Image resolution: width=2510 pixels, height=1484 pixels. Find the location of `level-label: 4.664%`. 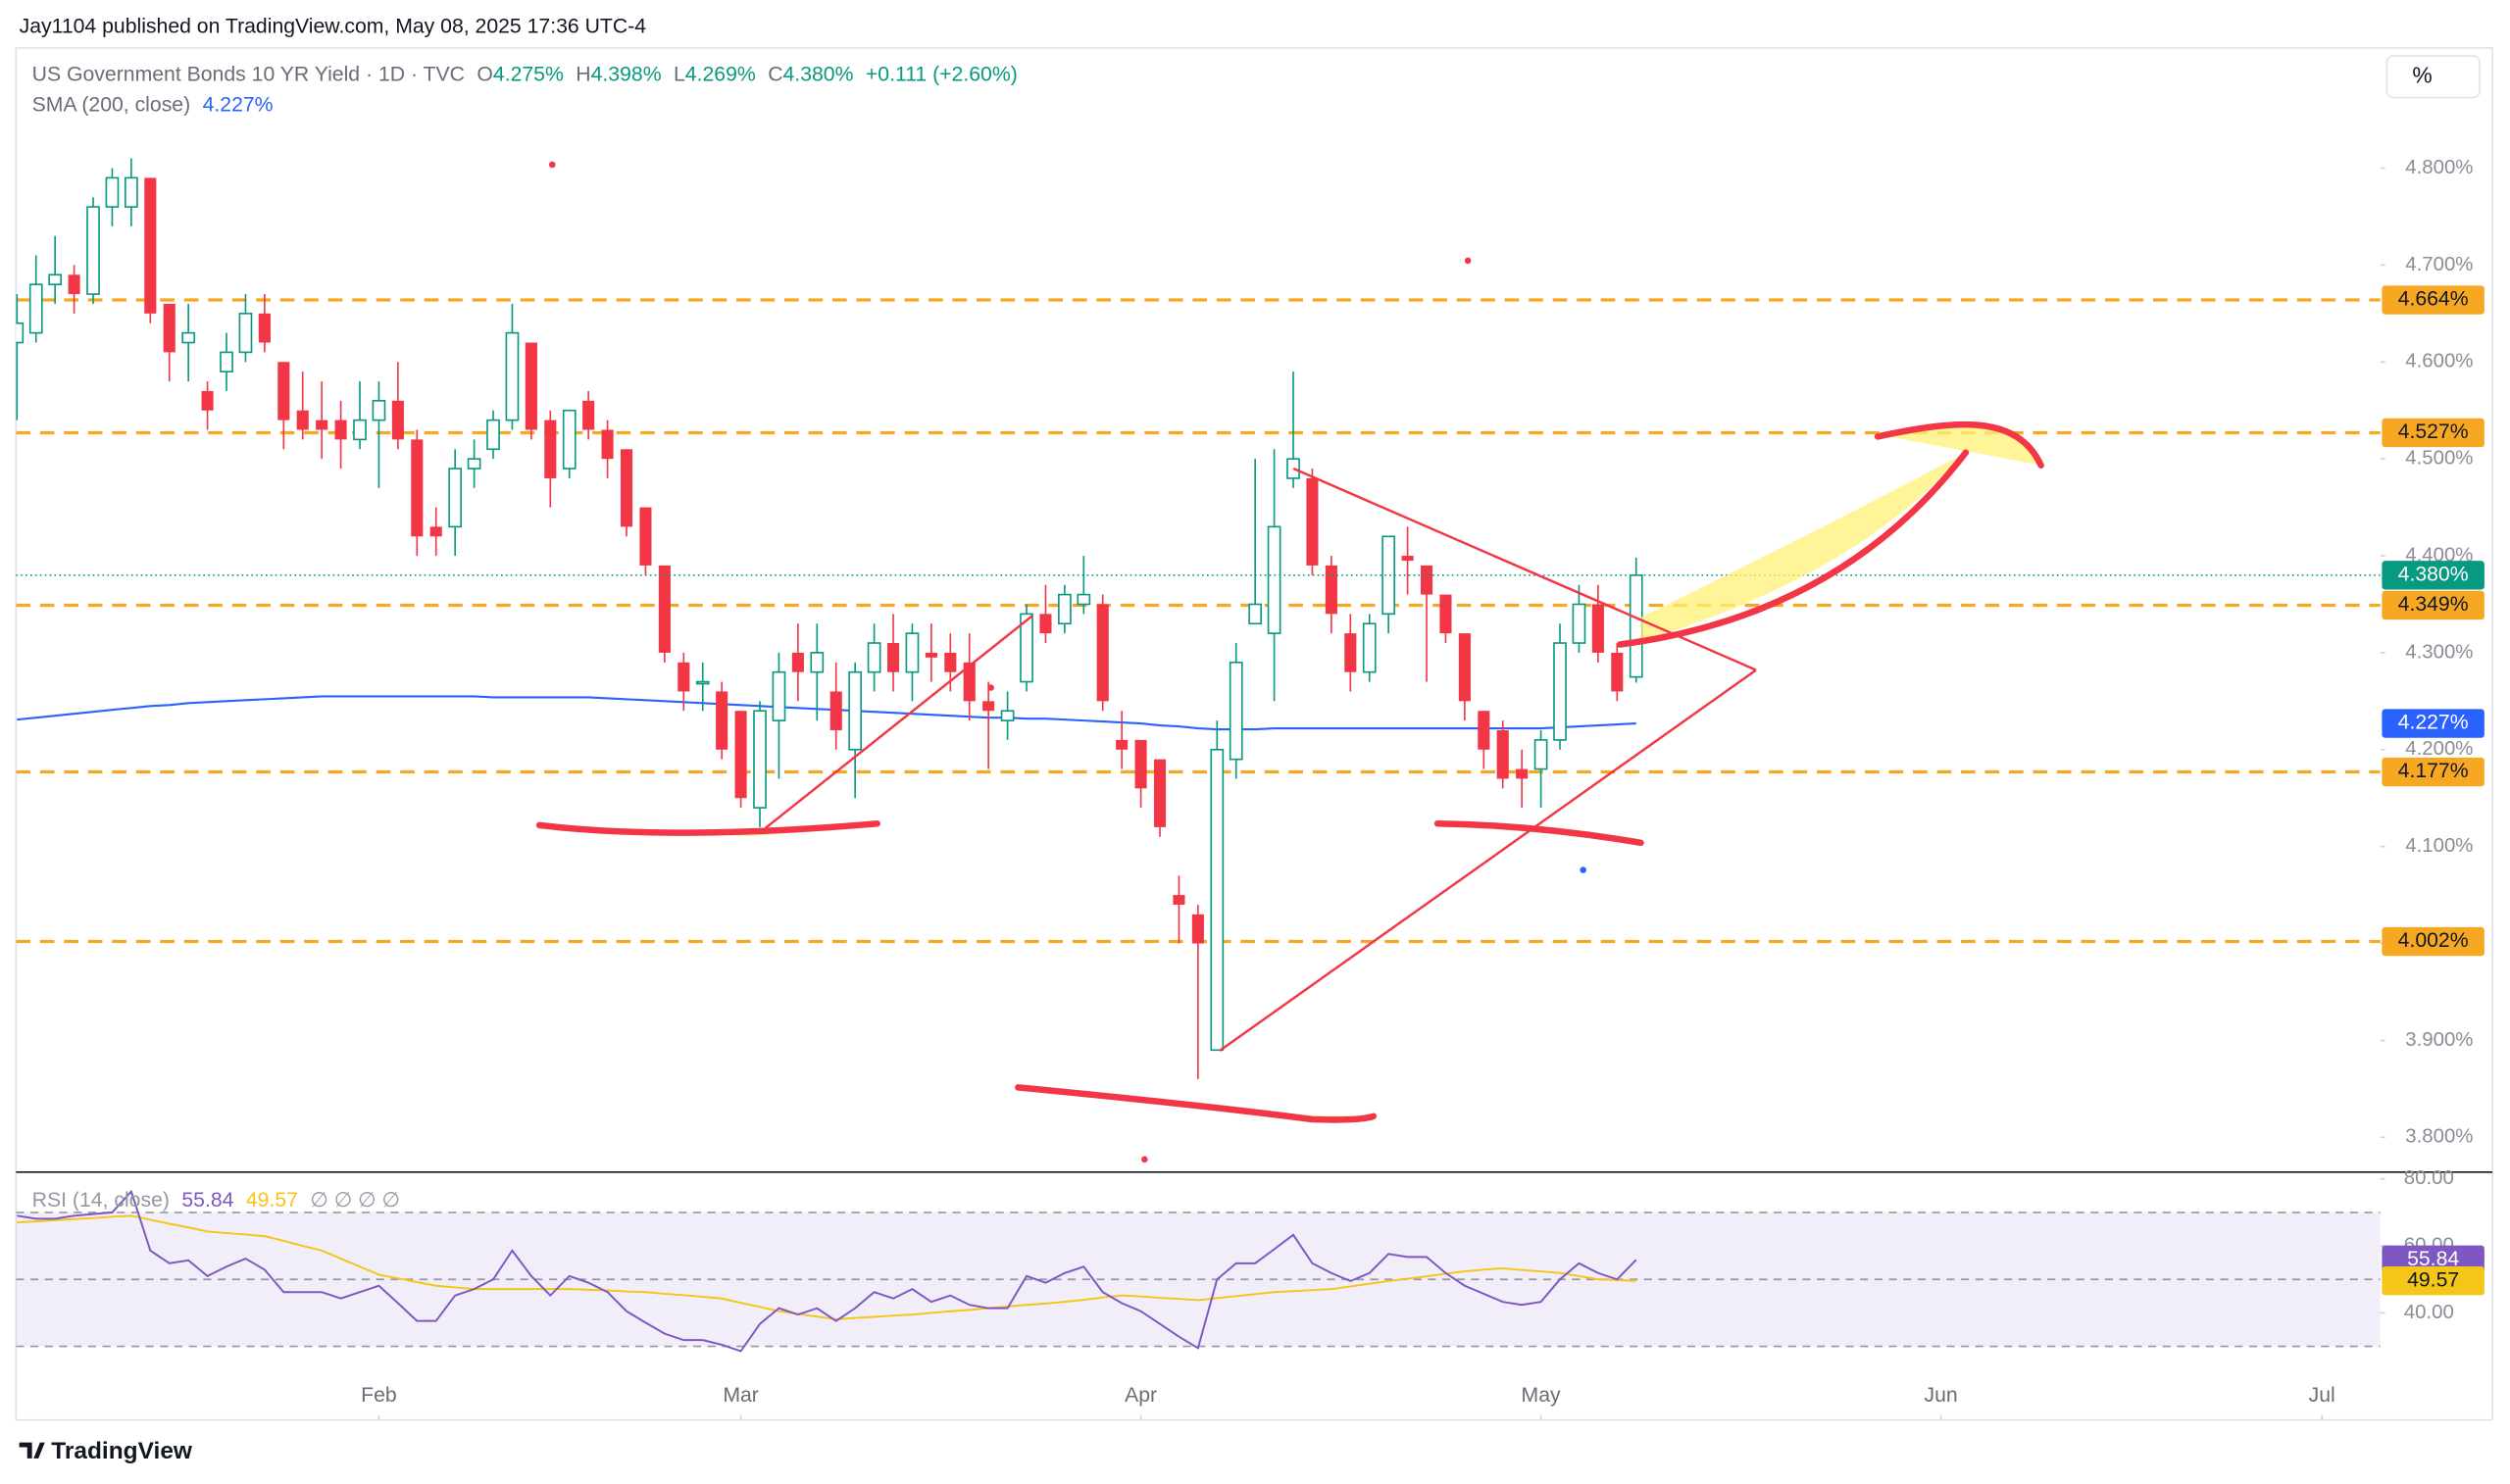

level-label: 4.664% is located at coordinates (2433, 299).